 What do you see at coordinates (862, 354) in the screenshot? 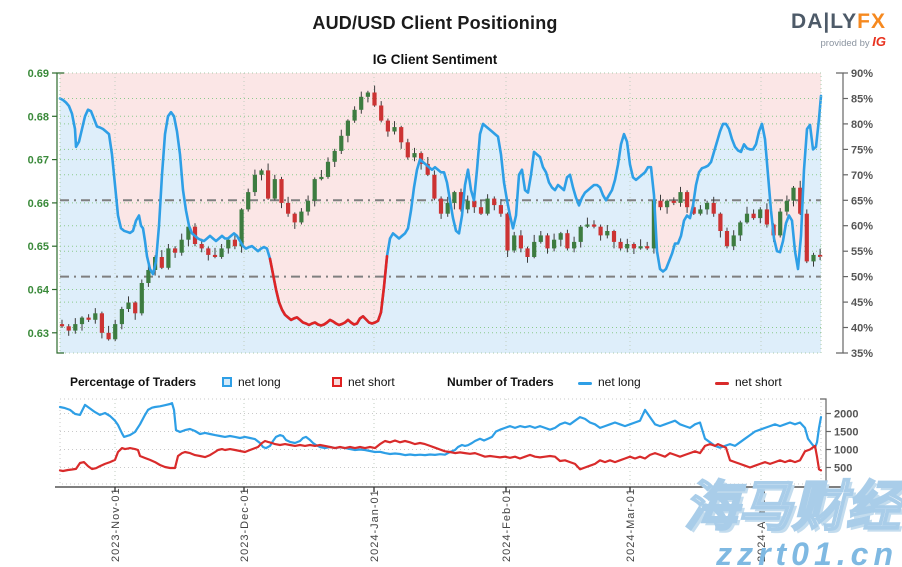
I see `svg-text: 35%` at bounding box center [862, 354].